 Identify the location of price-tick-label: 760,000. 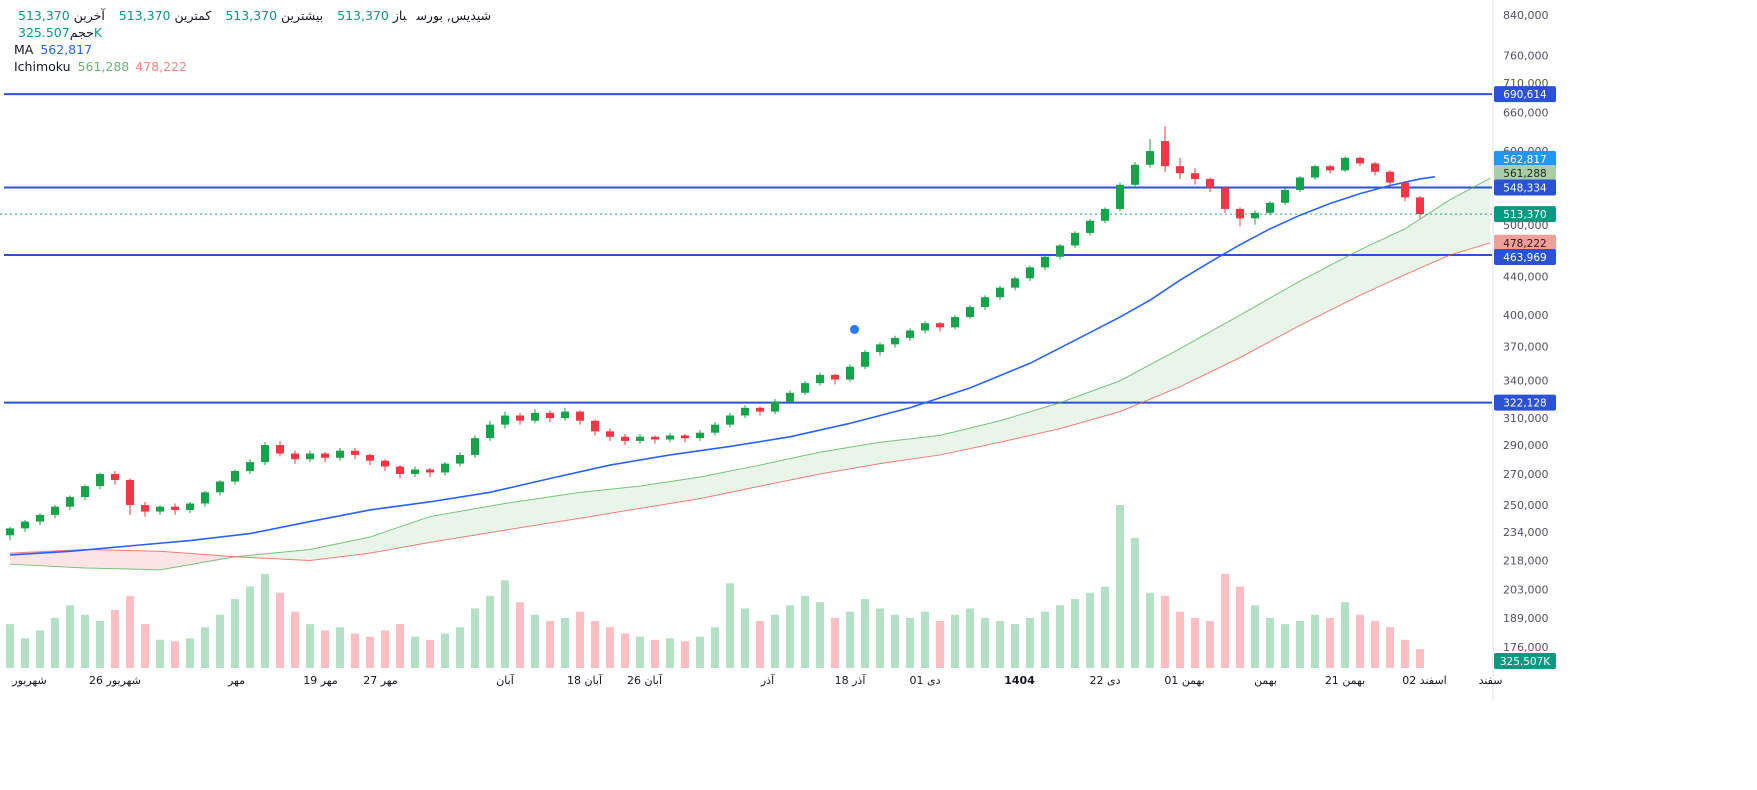
(1526, 55).